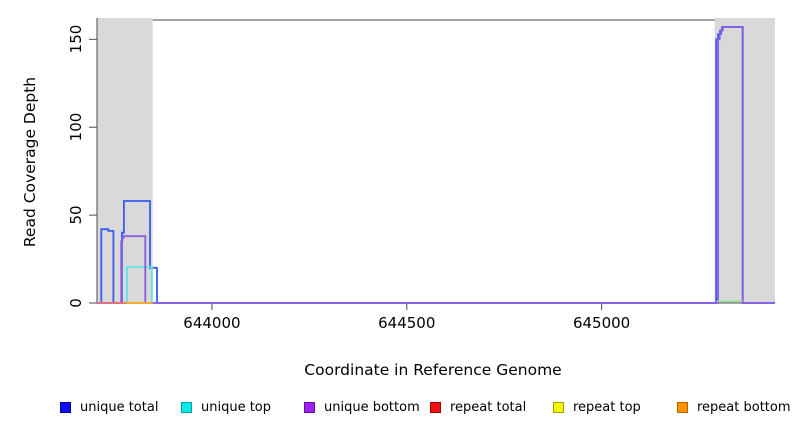 This screenshot has height=432, width=792. I want to click on legend-label: repeat bottom, so click(744, 407).